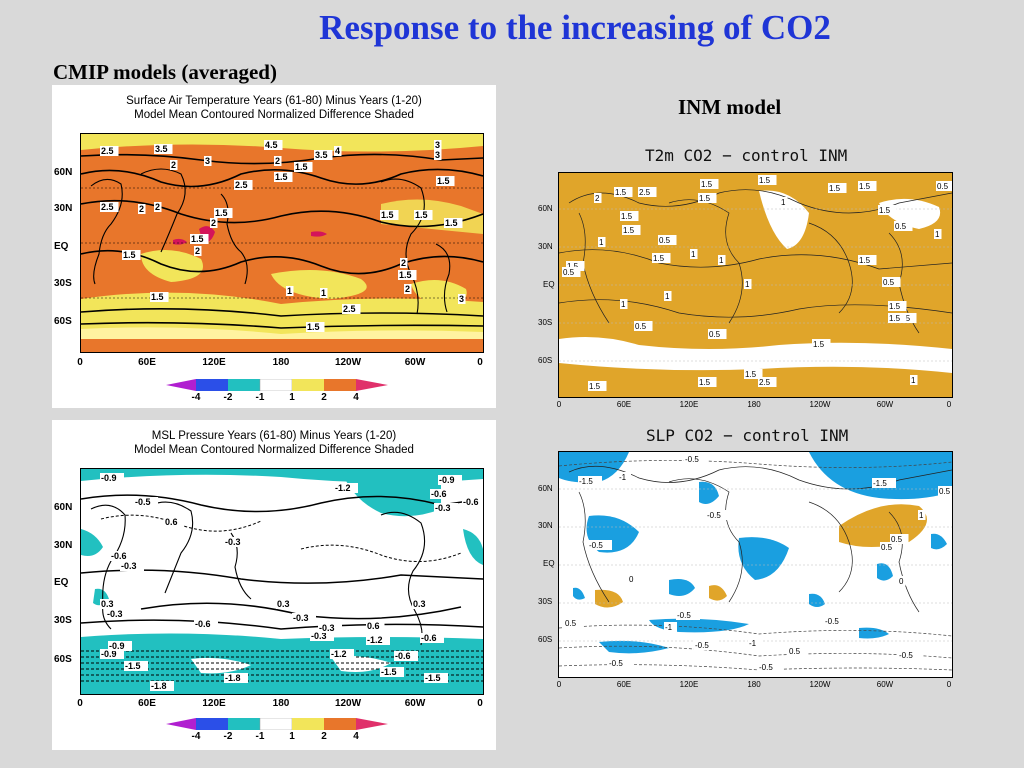 This screenshot has width=1024, height=768. I want to click on contour-label: -1, so click(753, 643).